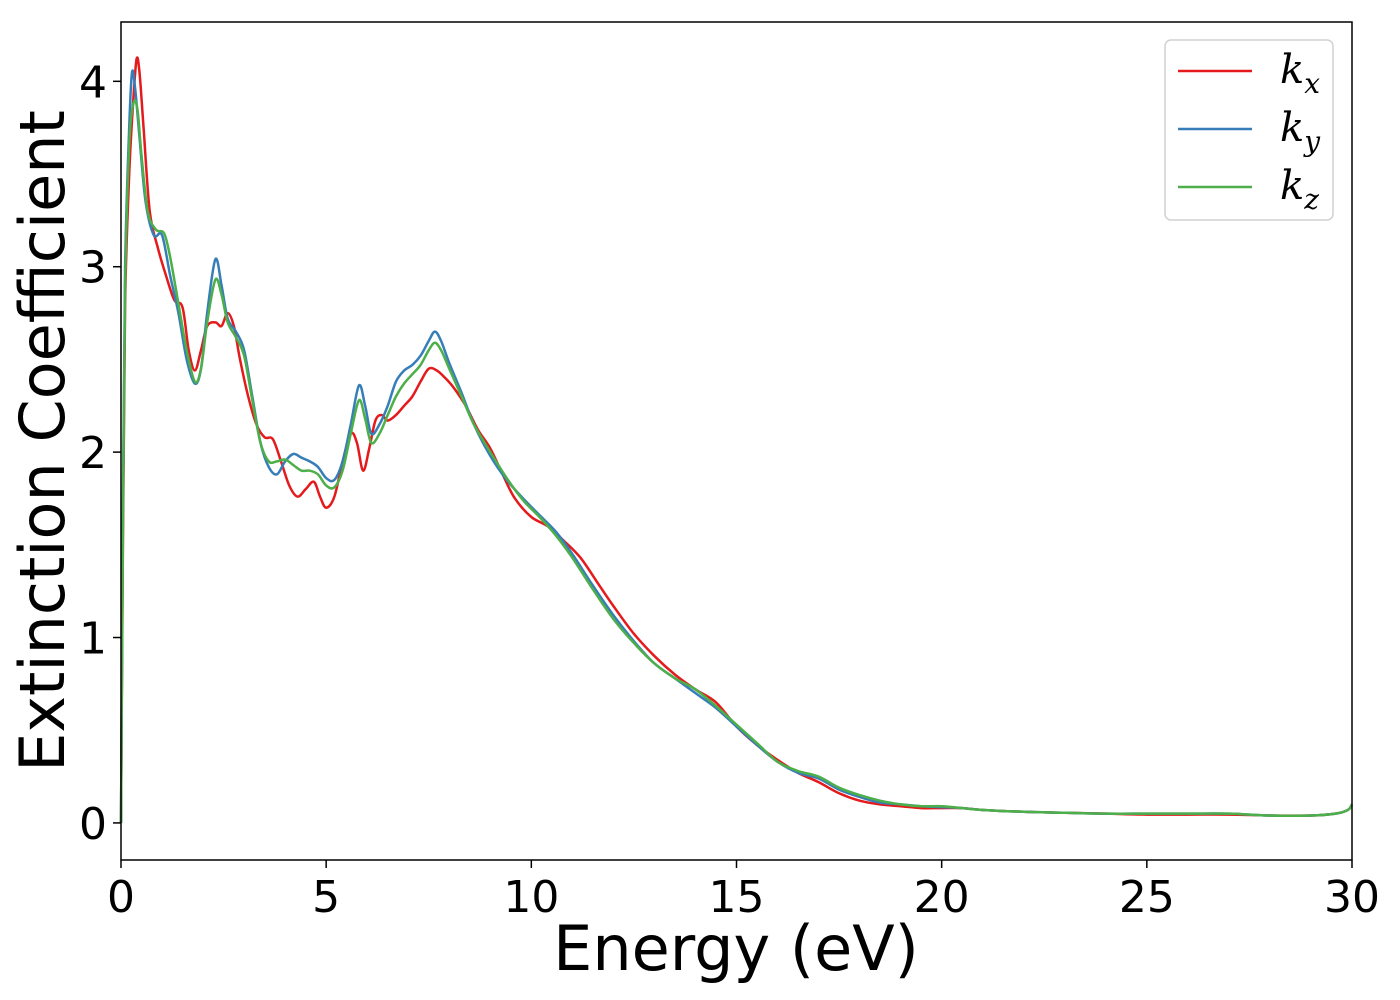 The image size is (1400, 1000). What do you see at coordinates (1300, 131) in the screenshot?
I see `legend-label-y: ky` at bounding box center [1300, 131].